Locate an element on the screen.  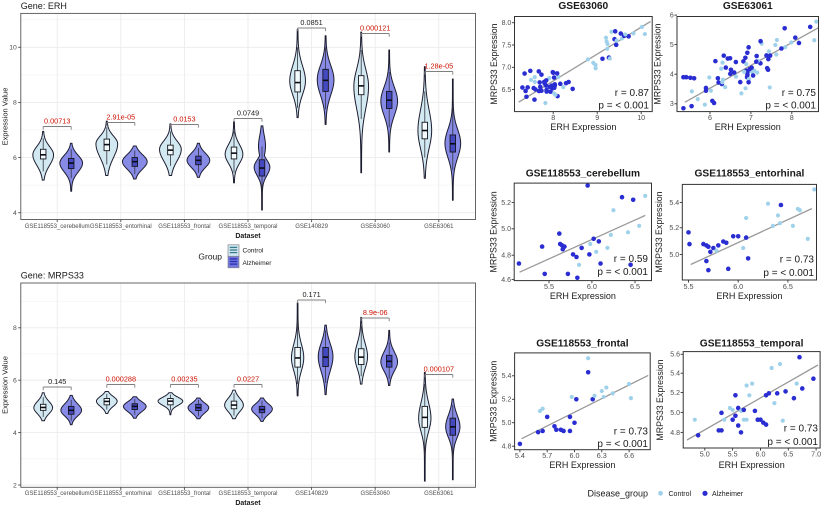
svg-text: 5.6 is located at coordinates (675, 355).